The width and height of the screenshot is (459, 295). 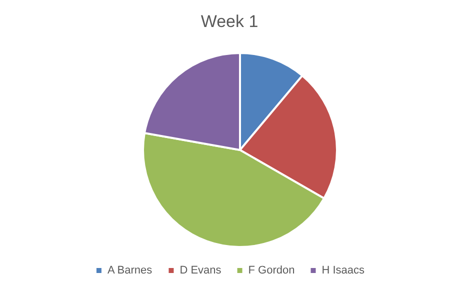 What do you see at coordinates (344, 270) in the screenshot?
I see `legend-label: H Isaacs` at bounding box center [344, 270].